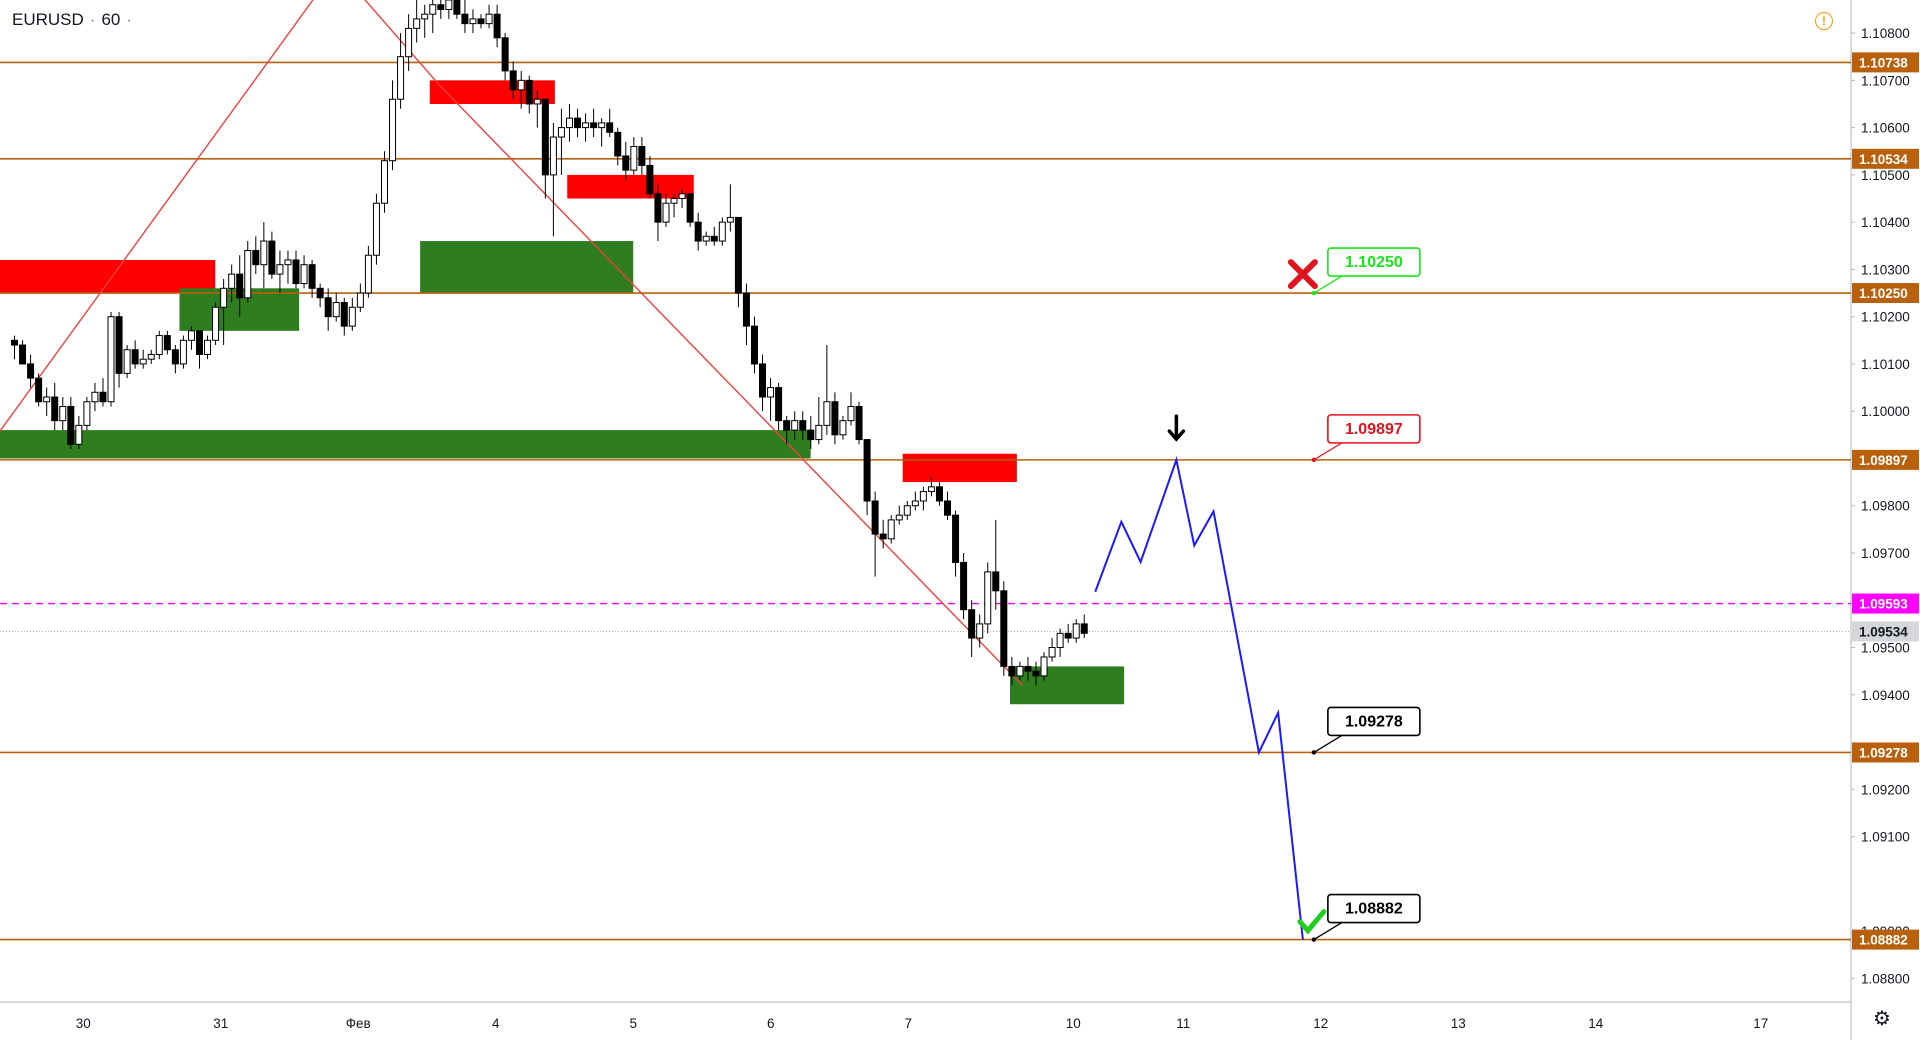  Describe the element at coordinates (1885, 364) in the screenshot. I see `y-tick-label: 1.10100` at that location.